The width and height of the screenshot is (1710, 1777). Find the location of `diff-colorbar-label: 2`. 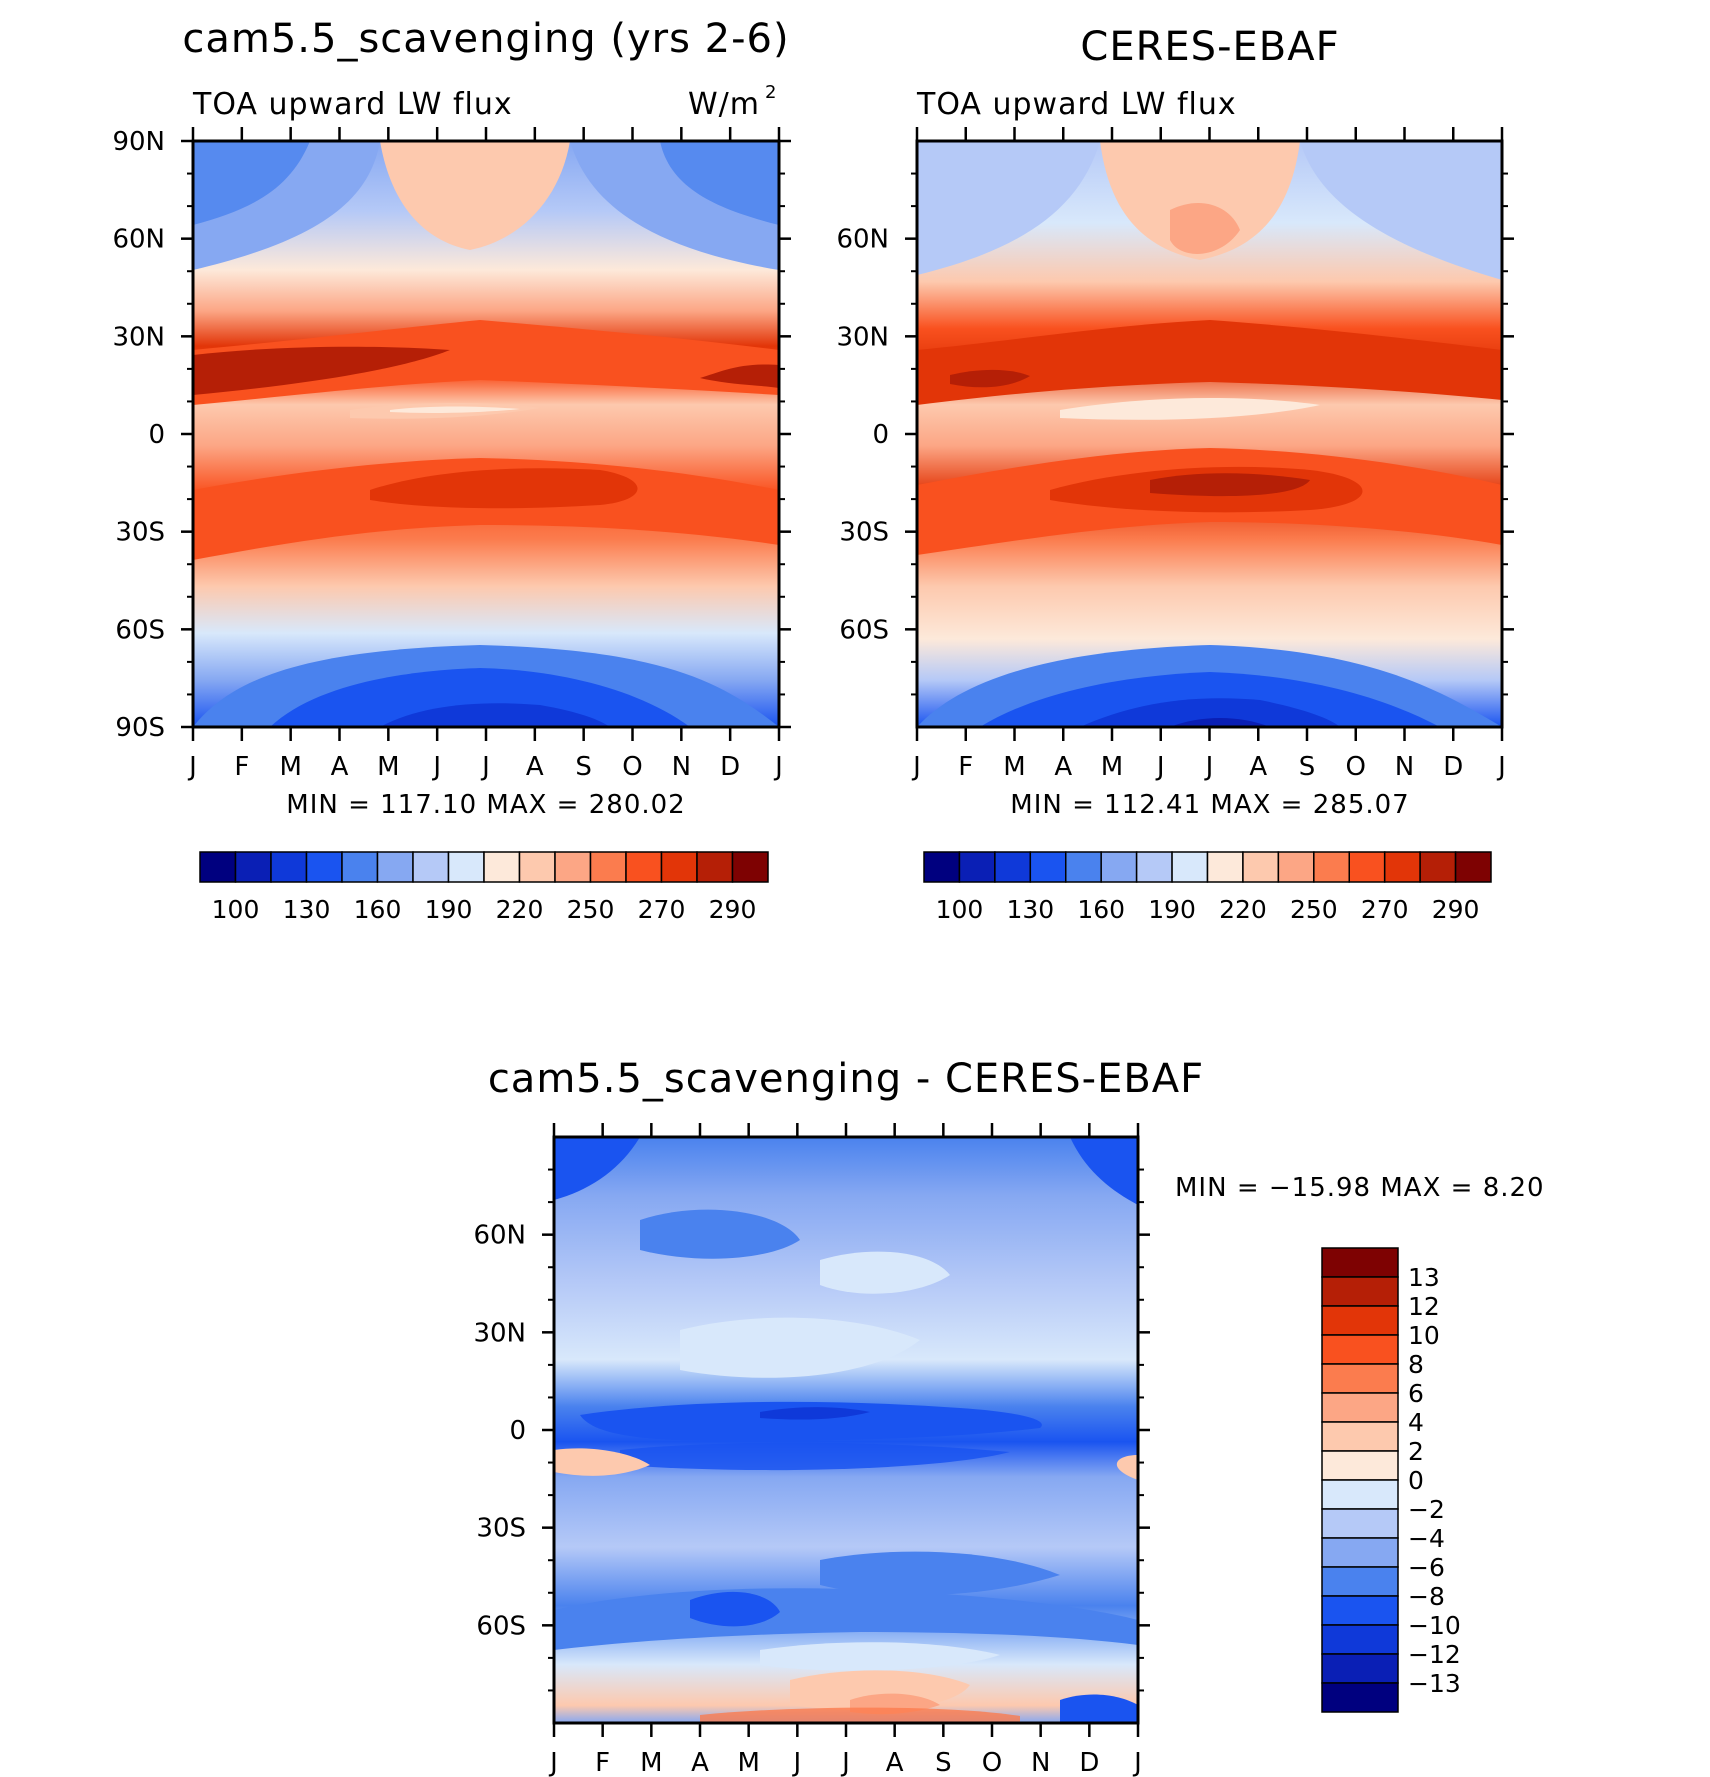

diff-colorbar-label: 2 is located at coordinates (1416, 1451).